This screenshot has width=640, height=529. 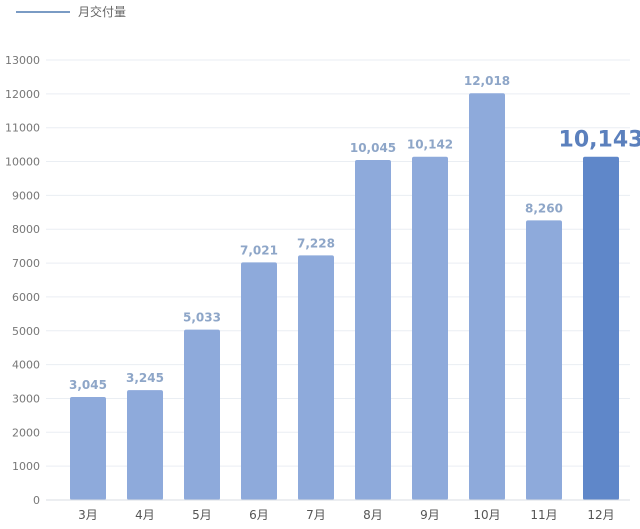 I want to click on y-tick-label: 12000, so click(x=22, y=94).